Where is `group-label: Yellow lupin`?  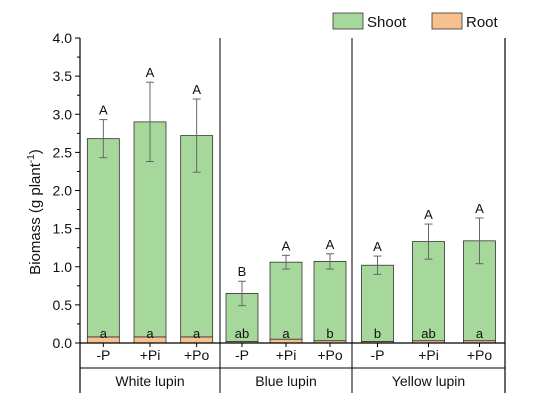 group-label: Yellow lupin is located at coordinates (428, 381).